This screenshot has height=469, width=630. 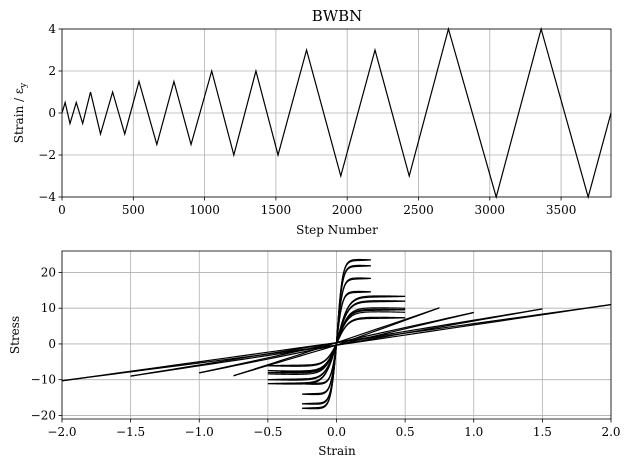 I want to click on top-chart-xtick-label: 2500, so click(x=418, y=210).